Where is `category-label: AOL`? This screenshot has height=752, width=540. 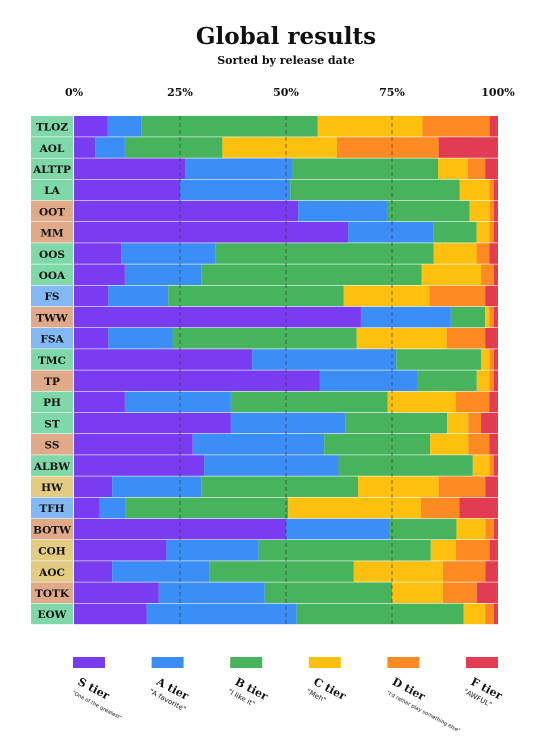
category-label: AOL is located at coordinates (52, 149).